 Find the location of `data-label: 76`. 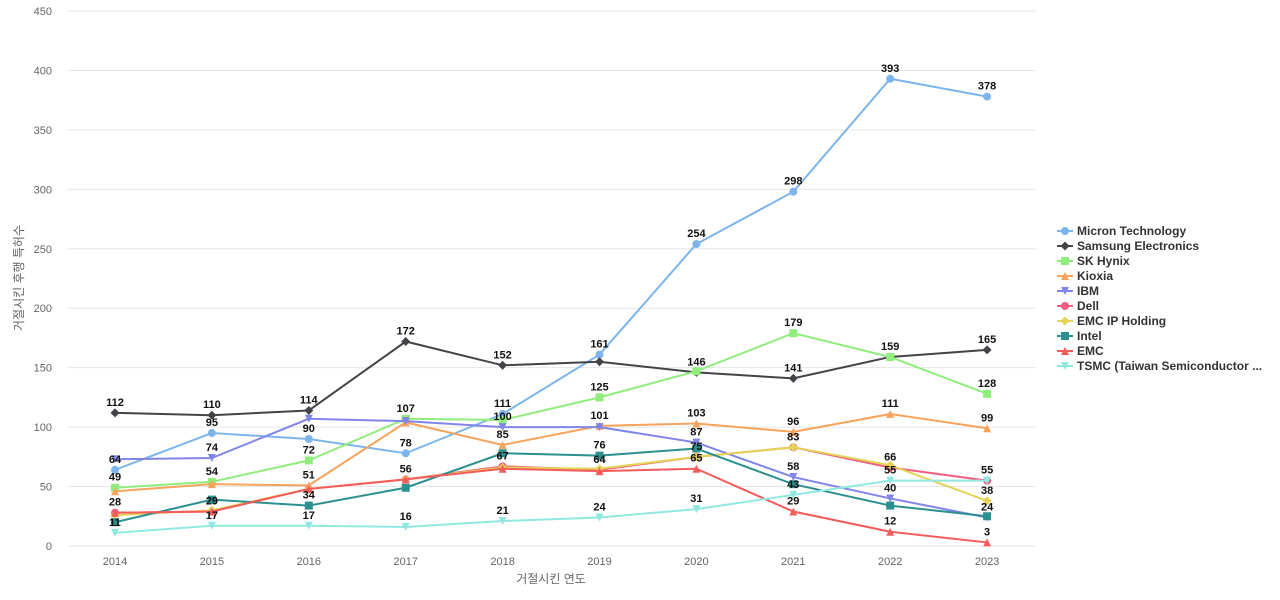

data-label: 76 is located at coordinates (599, 446).